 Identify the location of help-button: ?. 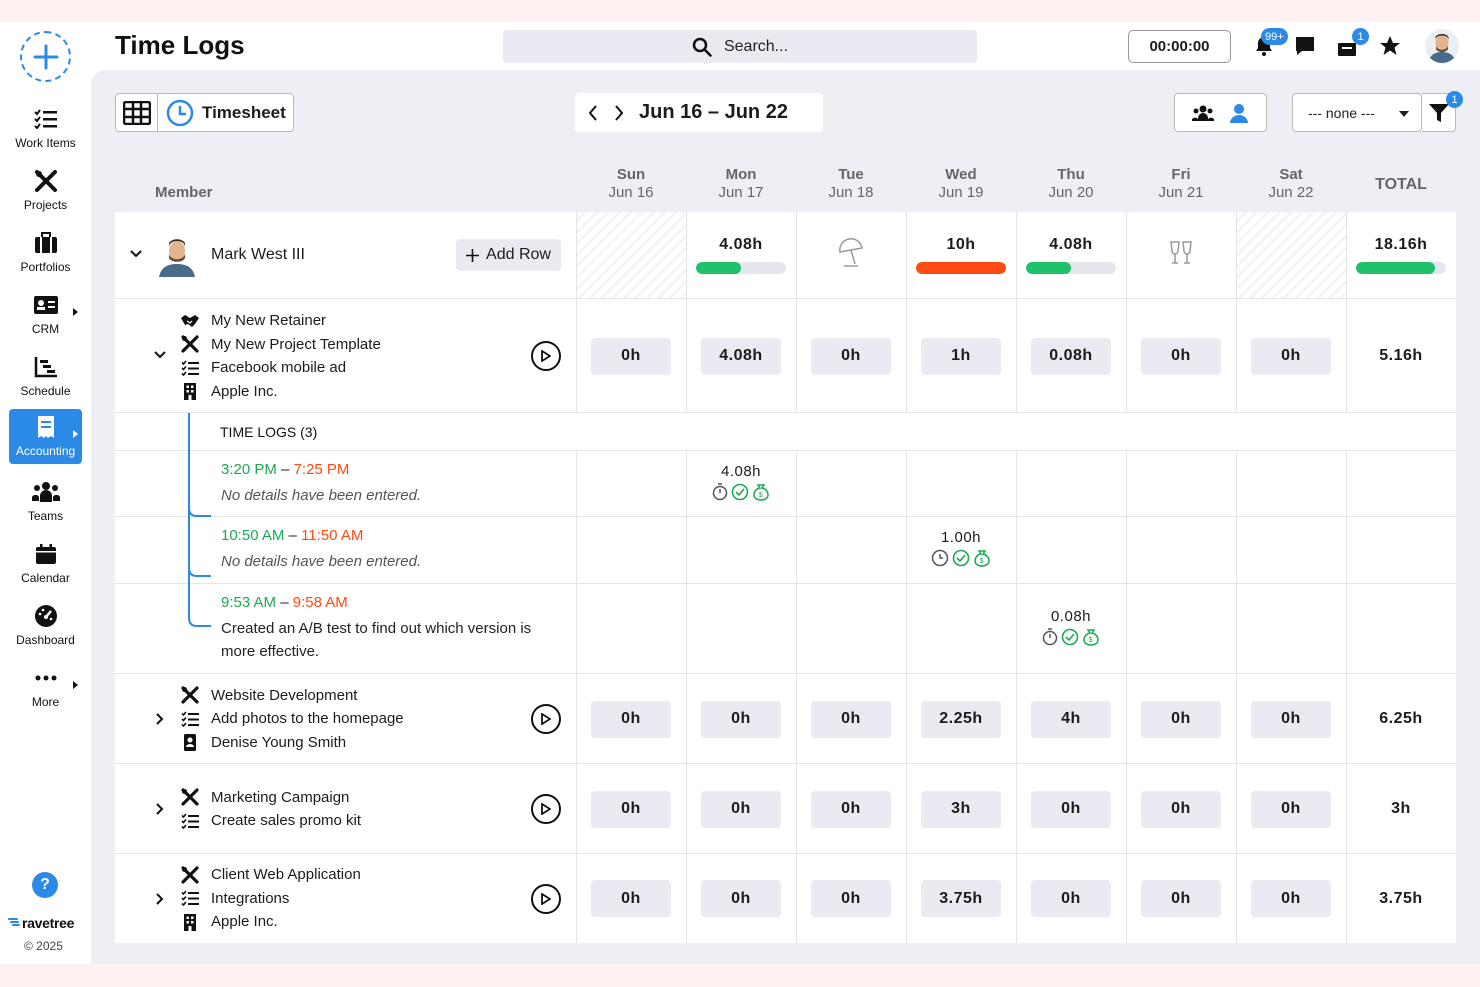
(45, 885).